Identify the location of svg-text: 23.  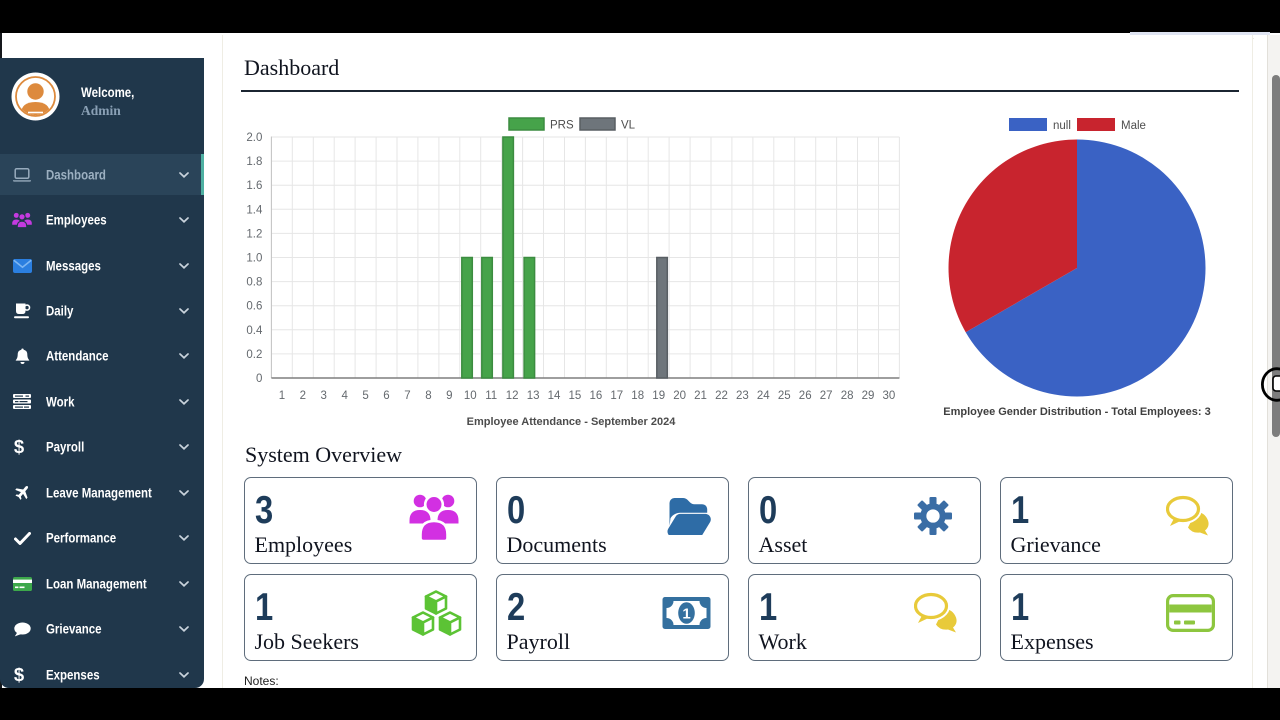
(742, 396).